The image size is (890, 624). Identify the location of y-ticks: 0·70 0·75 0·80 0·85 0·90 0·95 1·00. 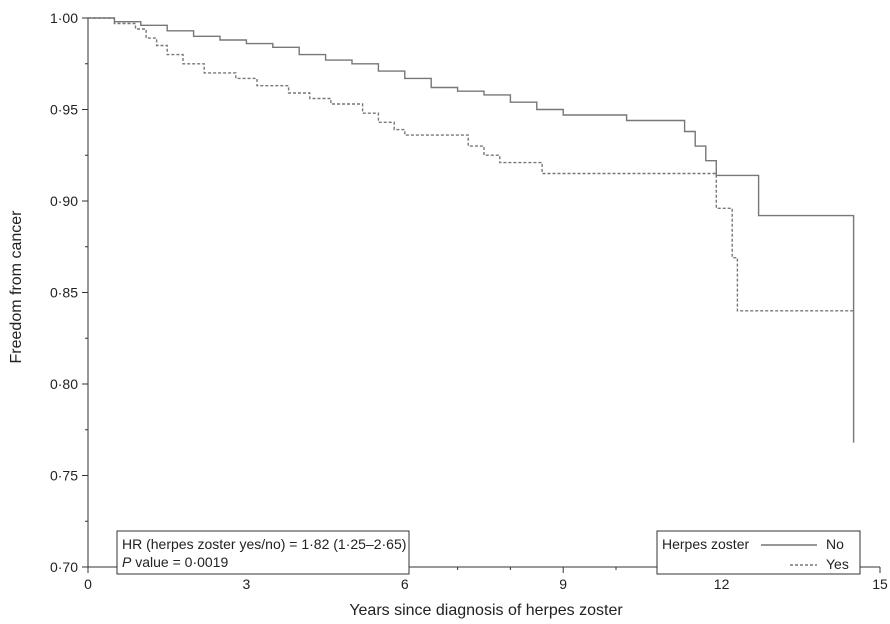
(69, 292).